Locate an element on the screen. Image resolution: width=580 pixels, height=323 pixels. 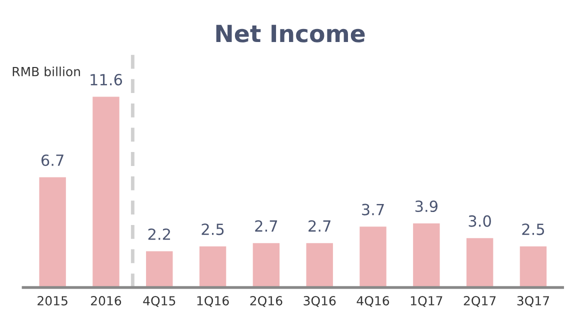
data-label: 3.9 is located at coordinates (426, 206).